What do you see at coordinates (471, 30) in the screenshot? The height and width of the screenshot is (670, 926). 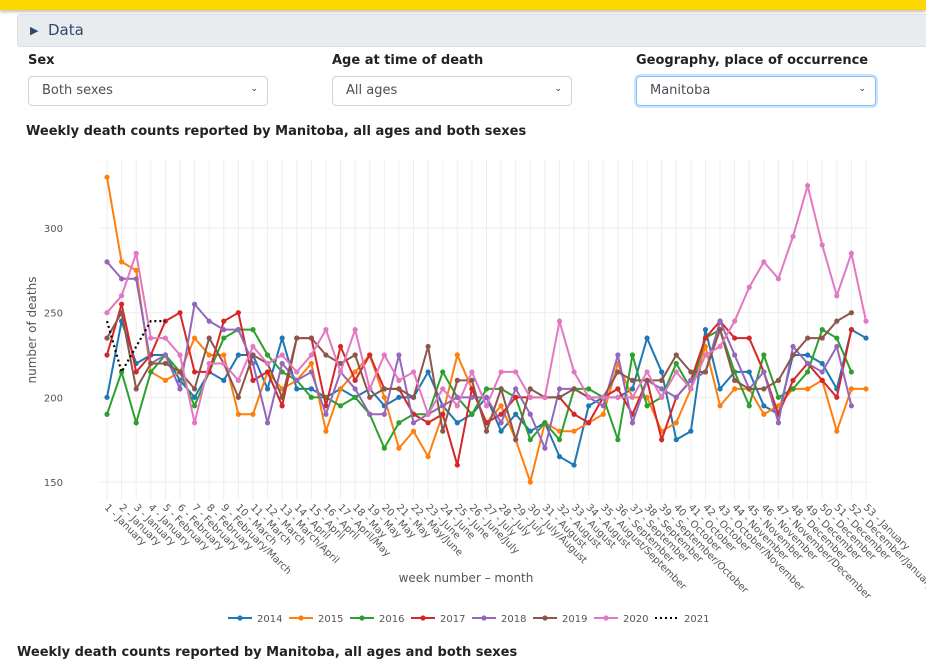 I see `data-details-toggle: ▶ Data` at bounding box center [471, 30].